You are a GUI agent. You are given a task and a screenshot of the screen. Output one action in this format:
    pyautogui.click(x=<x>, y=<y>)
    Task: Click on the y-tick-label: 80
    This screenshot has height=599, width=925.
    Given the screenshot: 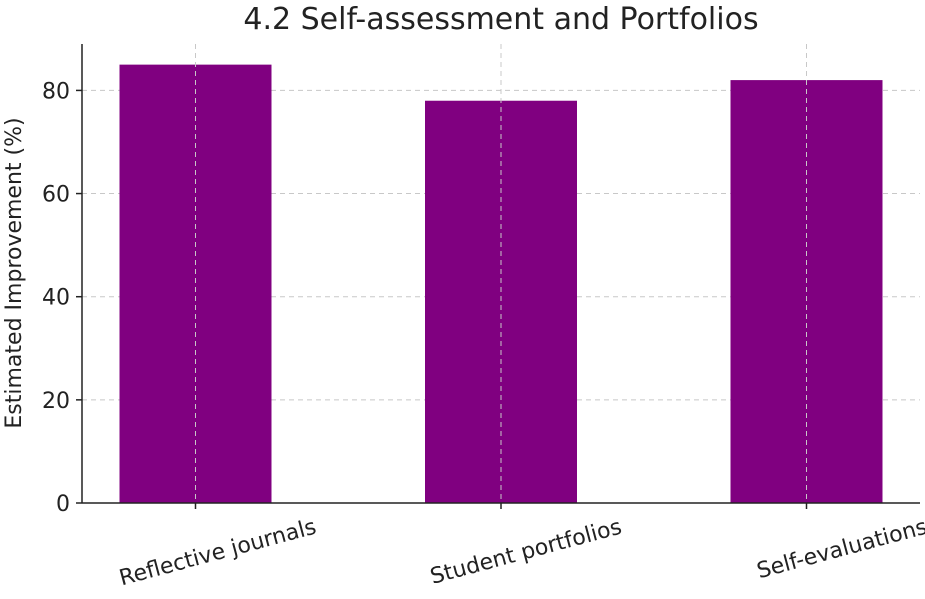 What is the action you would take?
    pyautogui.click(x=56, y=91)
    